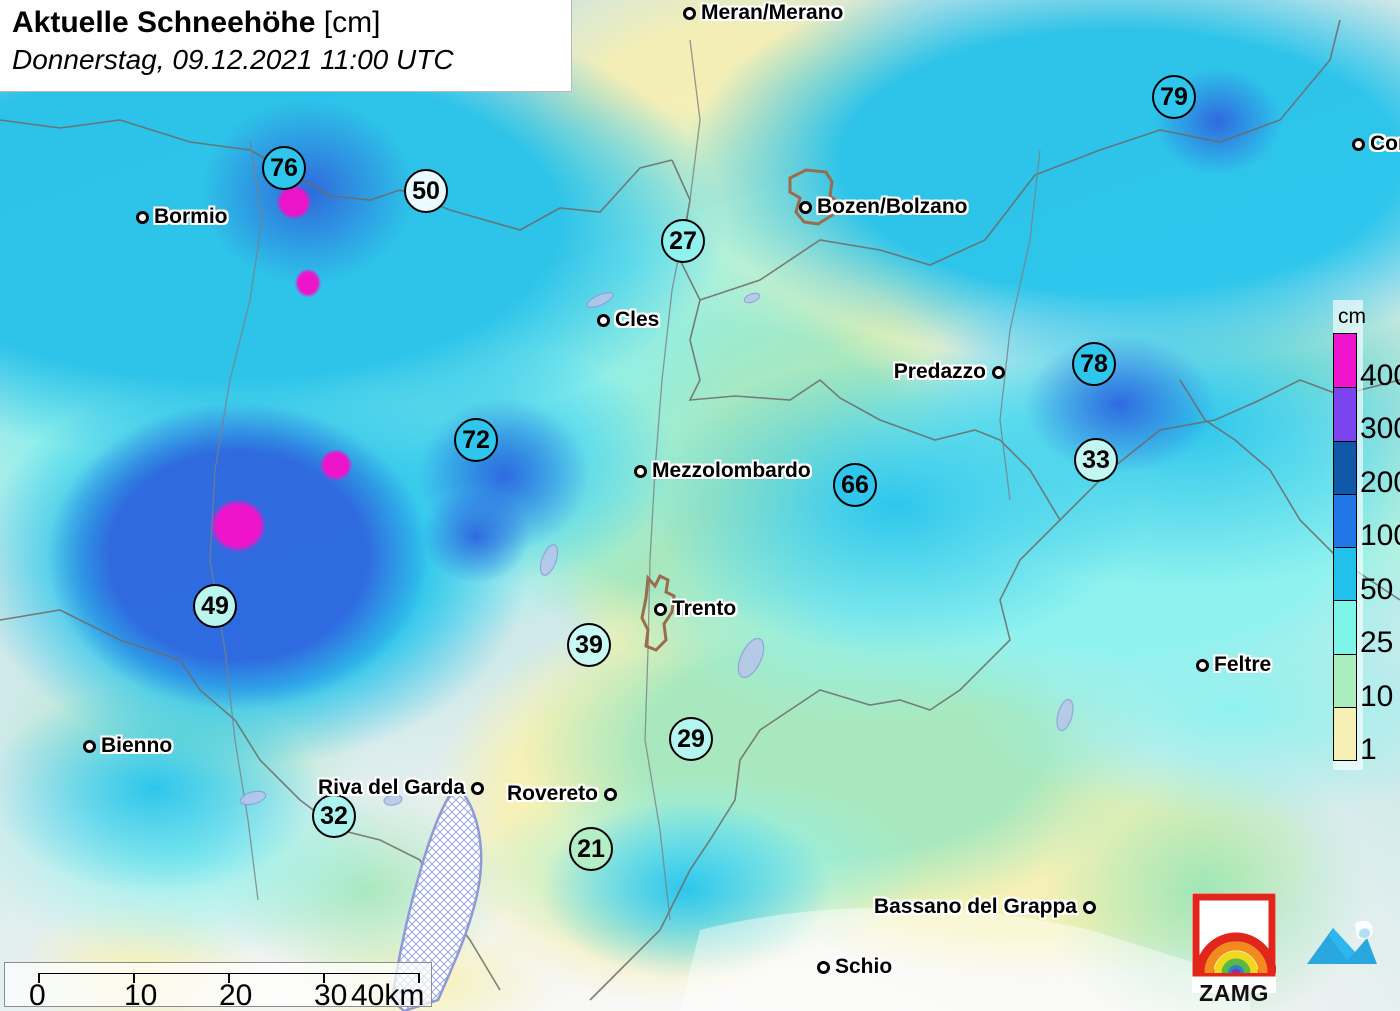 This screenshot has height=1011, width=1400. What do you see at coordinates (704, 608) in the screenshot?
I see `city-name-text: Trento` at bounding box center [704, 608].